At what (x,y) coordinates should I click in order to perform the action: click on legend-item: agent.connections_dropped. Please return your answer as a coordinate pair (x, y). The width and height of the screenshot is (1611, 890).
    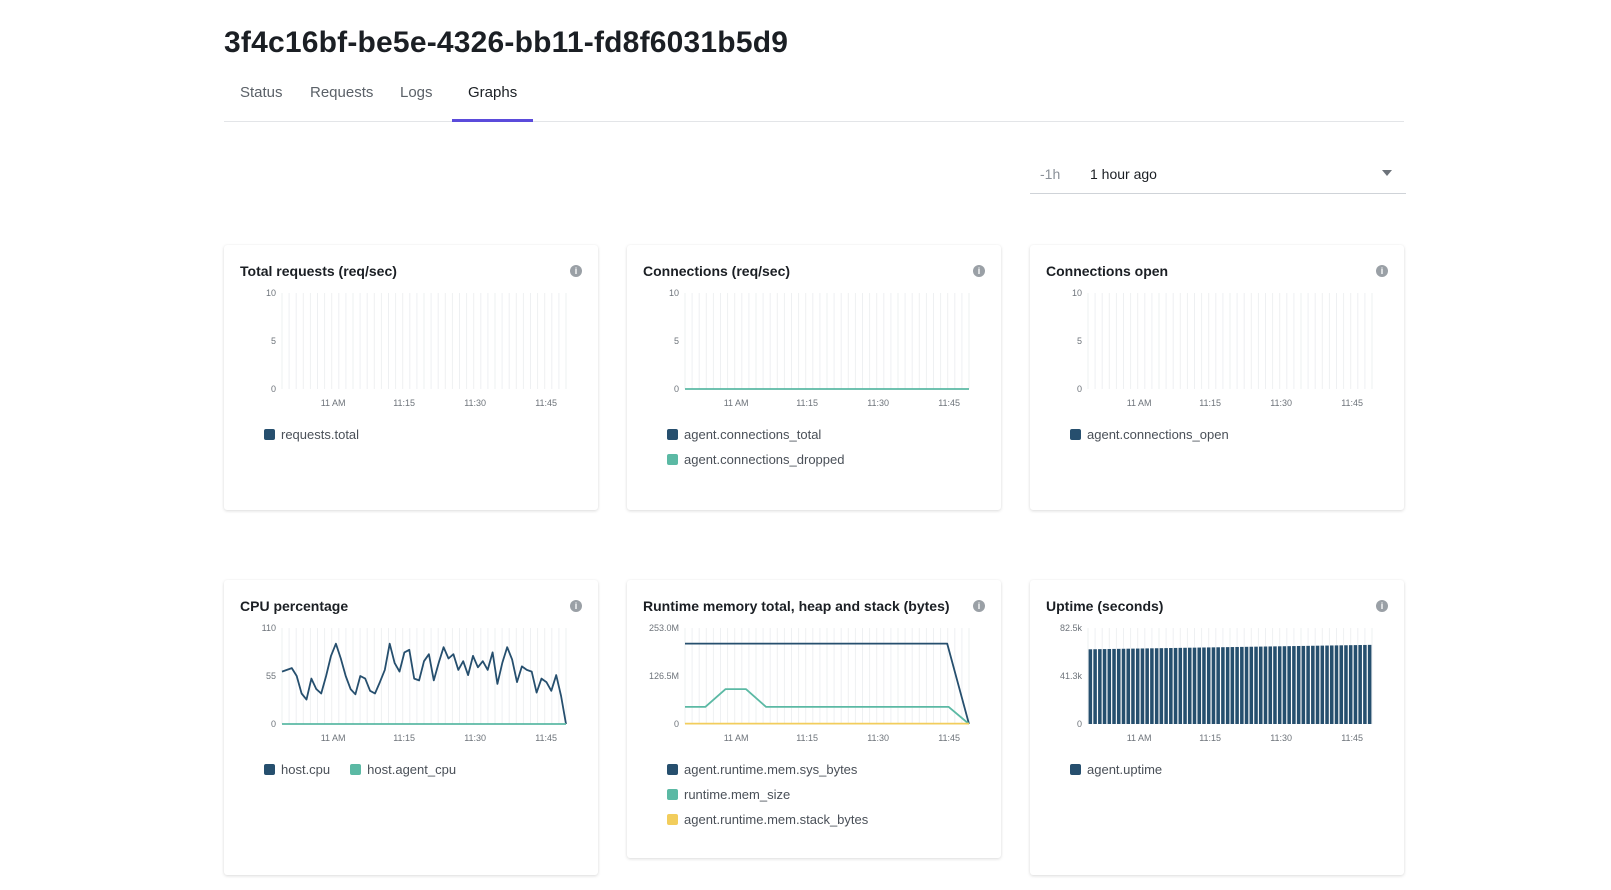
    Looking at the image, I should click on (755, 459).